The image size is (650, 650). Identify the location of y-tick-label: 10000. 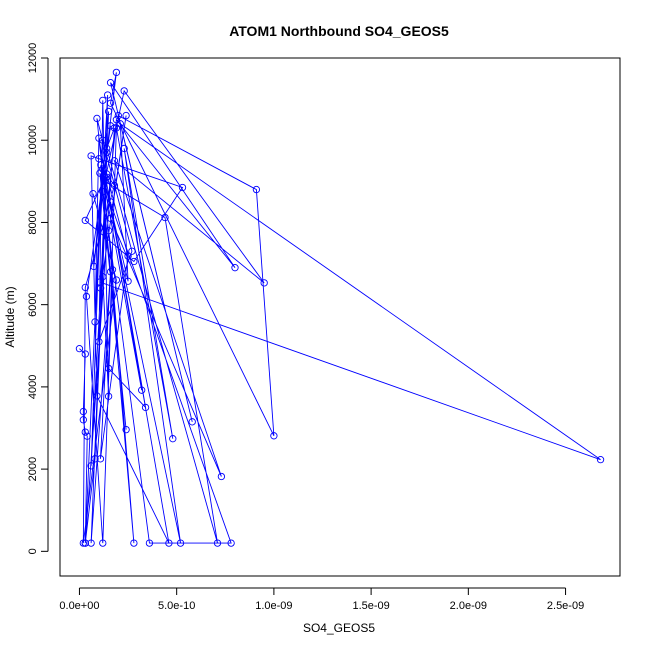
(33, 140).